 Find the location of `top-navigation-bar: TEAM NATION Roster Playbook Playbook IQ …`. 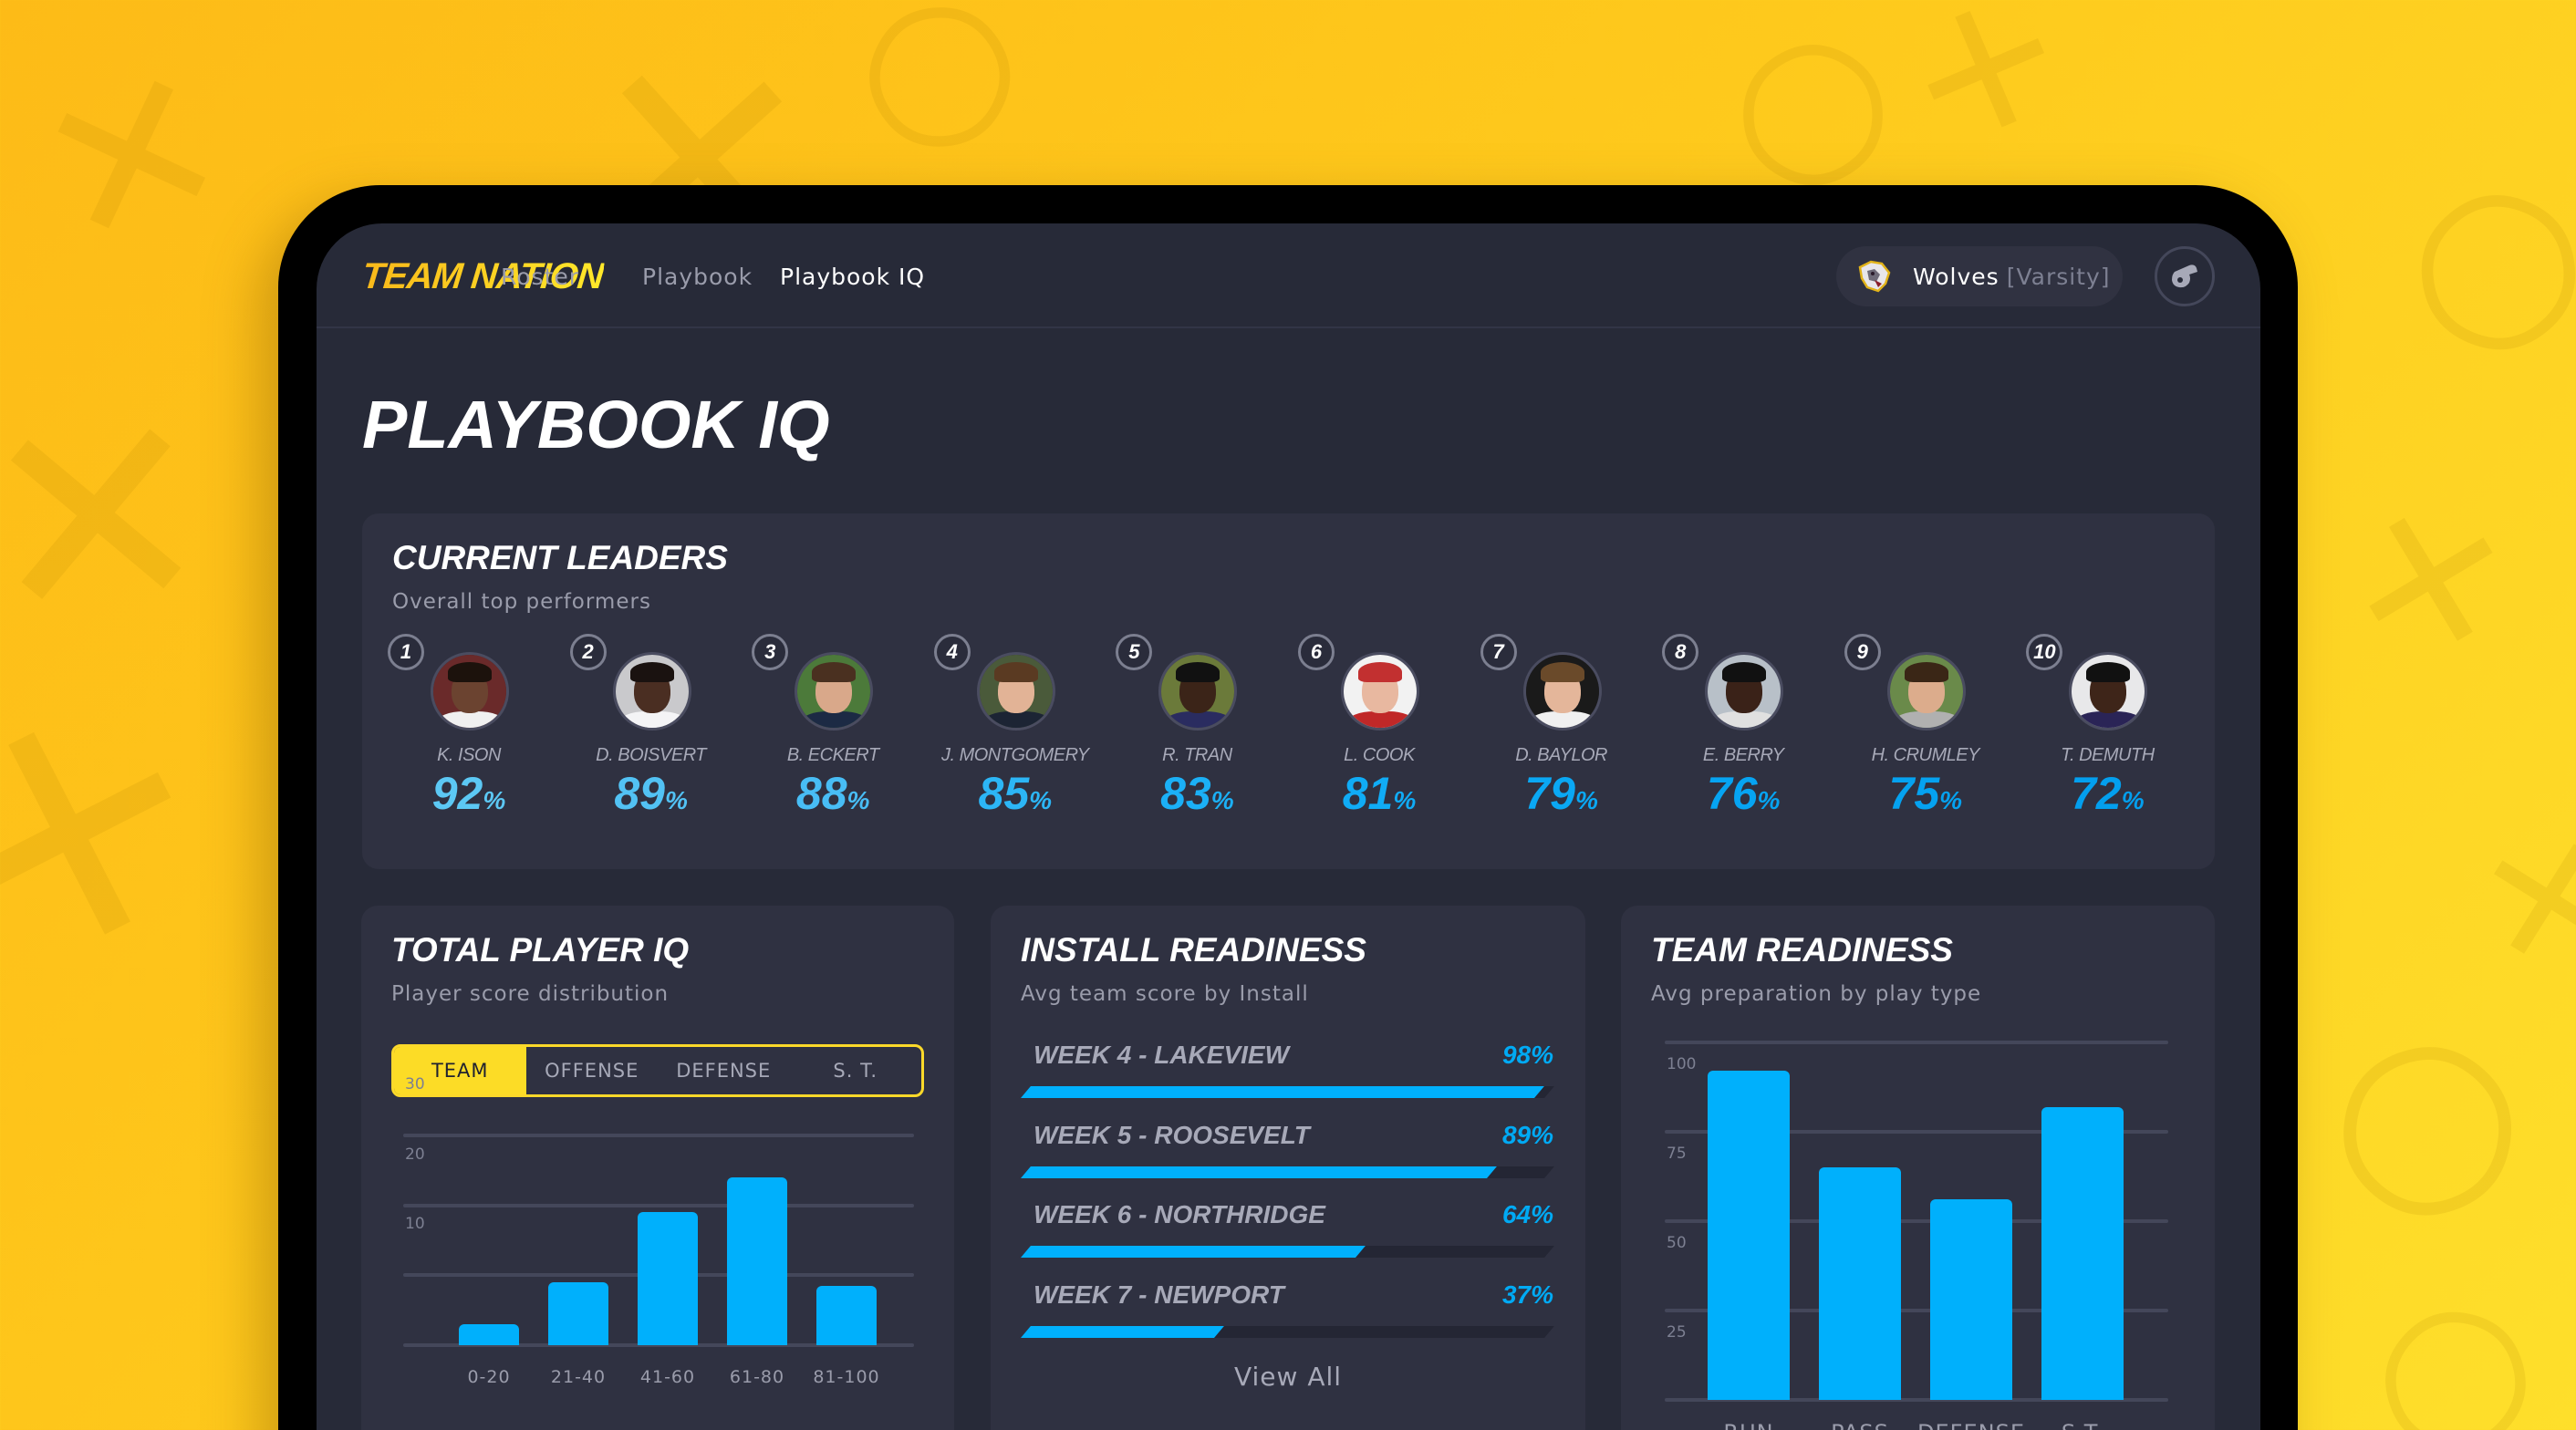

top-navigation-bar: TEAM NATION Roster Playbook Playbook IQ … is located at coordinates (1288, 275).